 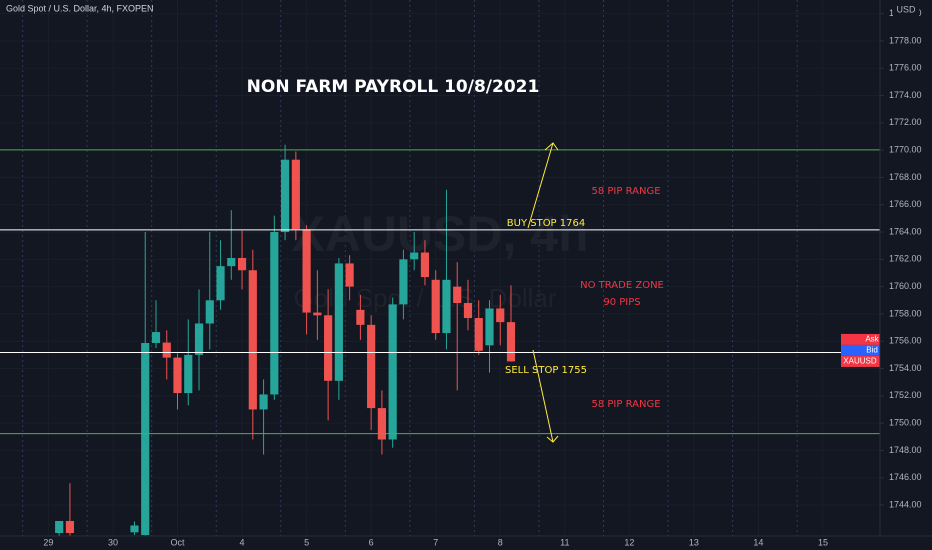 I want to click on chart-header: Gold Spot / U.S. Dollar, 4h, FXOPEN, so click(x=80, y=8).